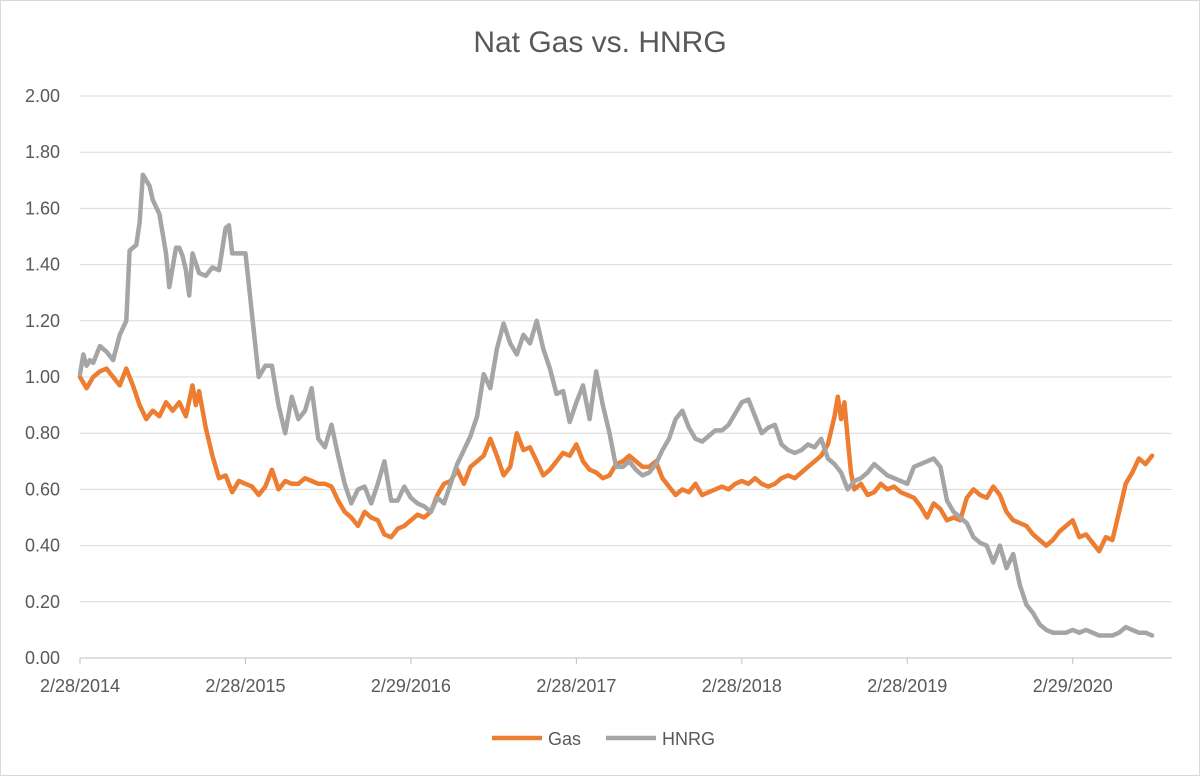 This screenshot has width=1200, height=776. I want to click on y-tick-label: 1.00, so click(42, 377).